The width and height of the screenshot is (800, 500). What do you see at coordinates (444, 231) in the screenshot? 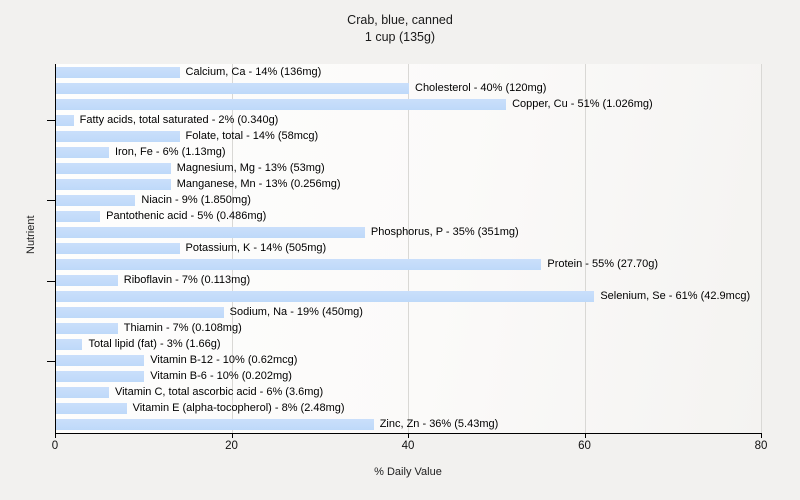
I see `bar-label: Phosphorus, P - 35% (351mg)` at bounding box center [444, 231].